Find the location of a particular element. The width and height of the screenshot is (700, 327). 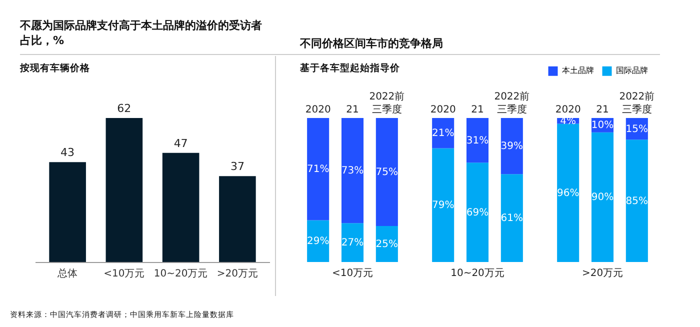

data-label: 75% is located at coordinates (387, 172).